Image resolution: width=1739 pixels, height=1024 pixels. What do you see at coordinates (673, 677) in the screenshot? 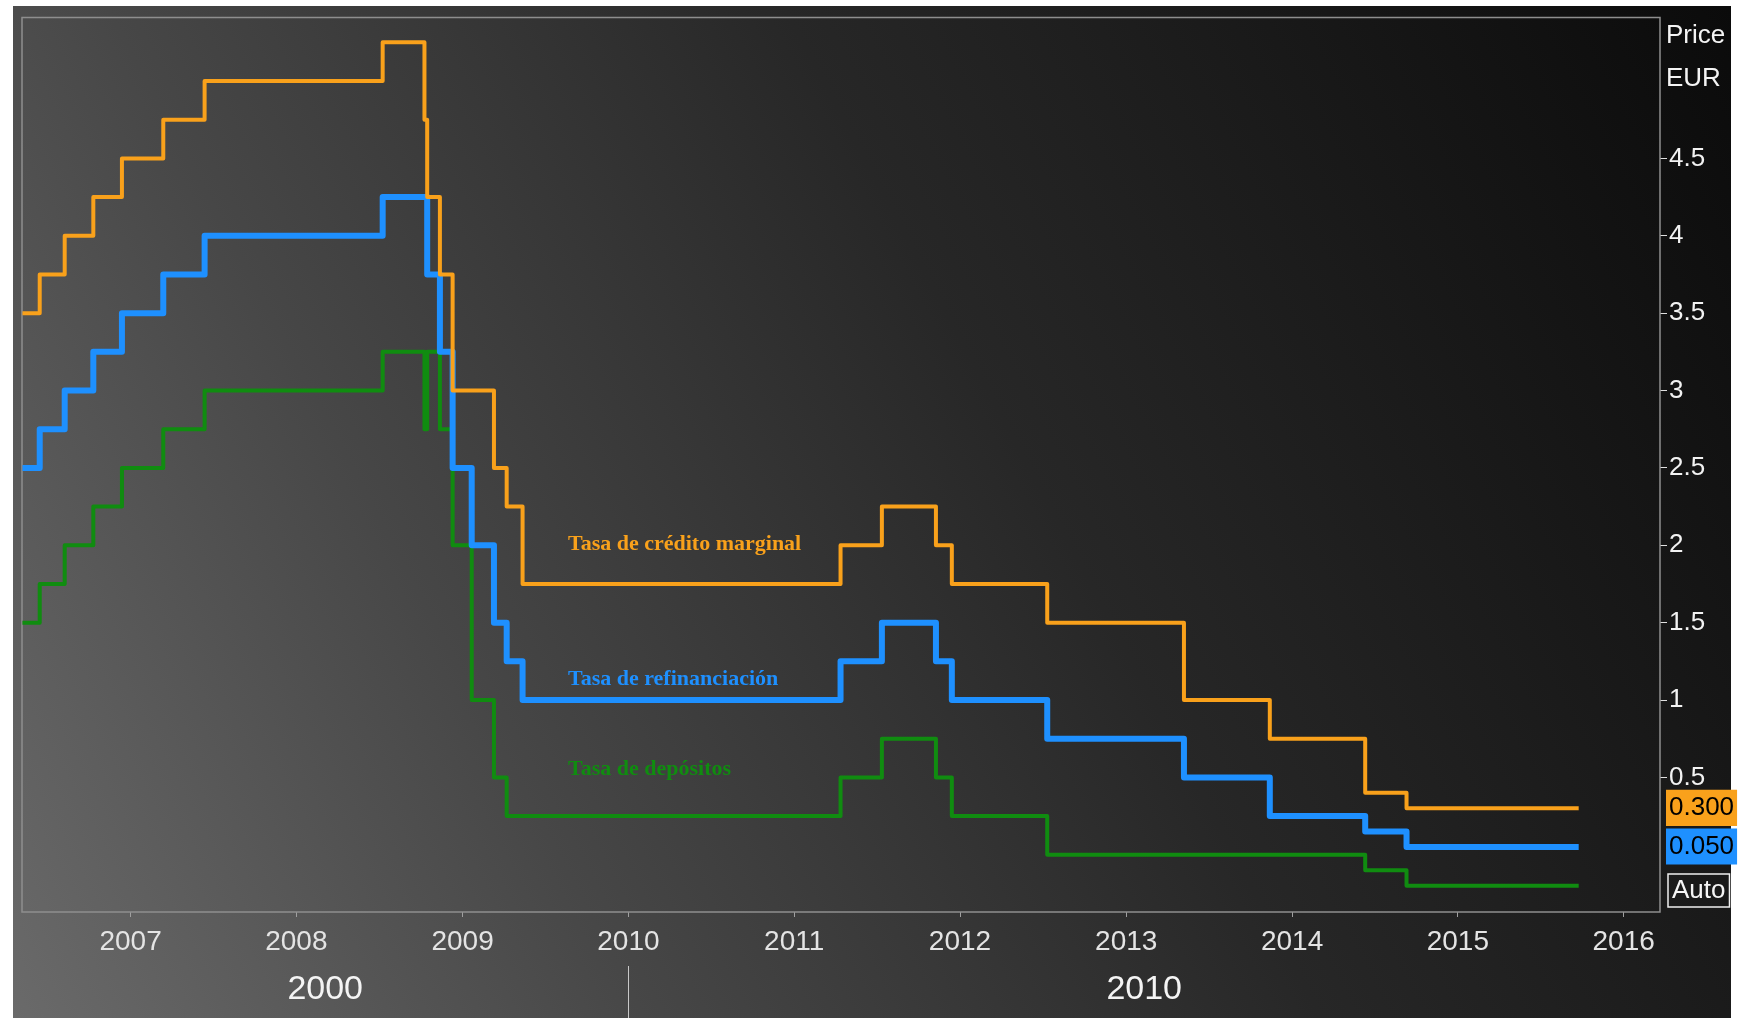
I see `series-label: Tasa de refinanciación` at bounding box center [673, 677].